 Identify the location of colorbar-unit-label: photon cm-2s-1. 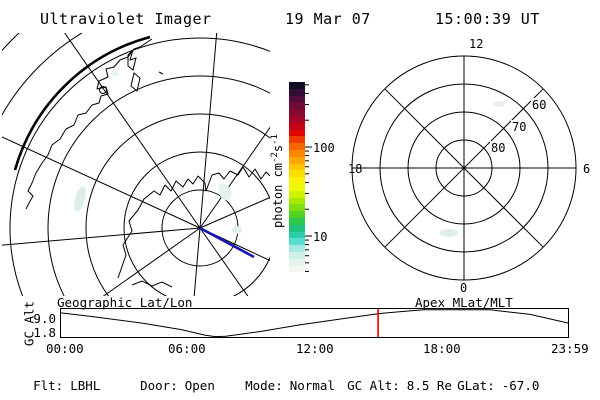
(277, 181).